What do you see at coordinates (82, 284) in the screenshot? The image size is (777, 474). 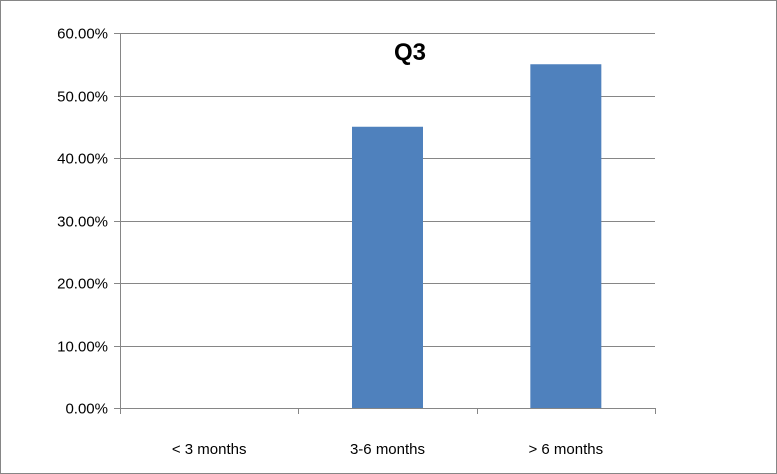 I see `y-tick-label: 20.00%` at bounding box center [82, 284].